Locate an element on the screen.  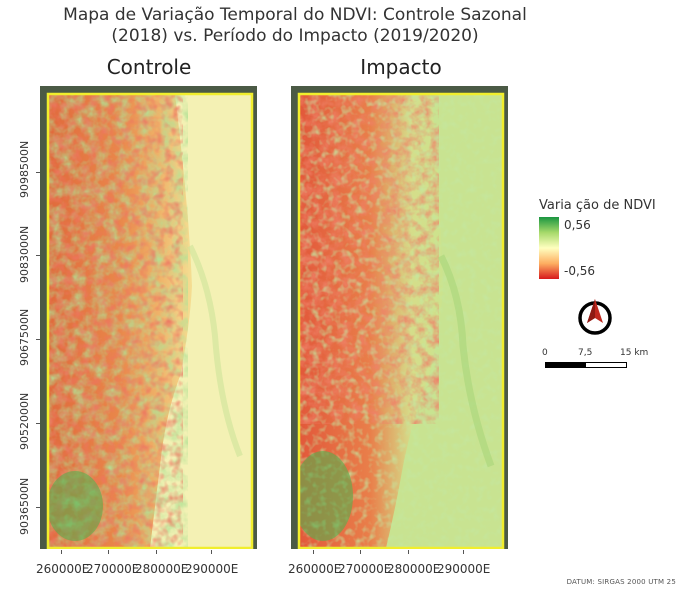
y-tick-label: 9036500N is located at coordinates (24, 506).